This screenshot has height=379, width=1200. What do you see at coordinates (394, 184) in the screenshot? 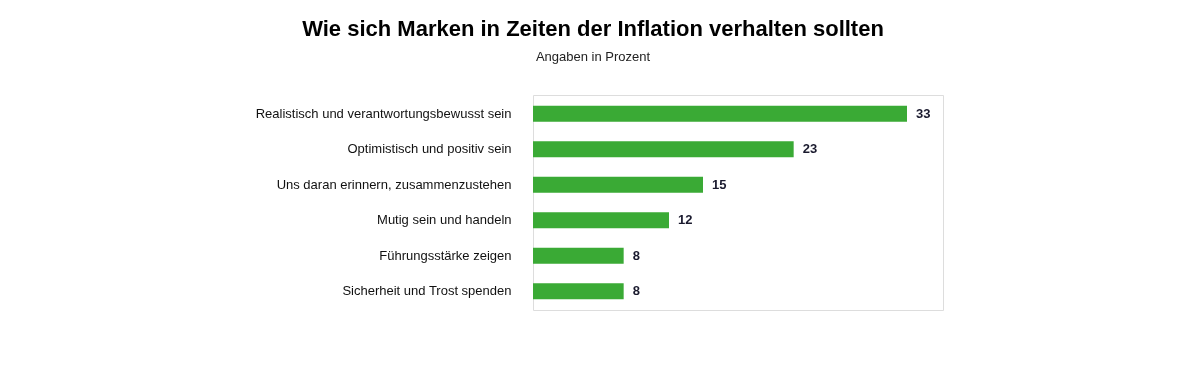
I see `y-tick-label: Uns daran erinnern, zusammenzustehen` at bounding box center [394, 184].